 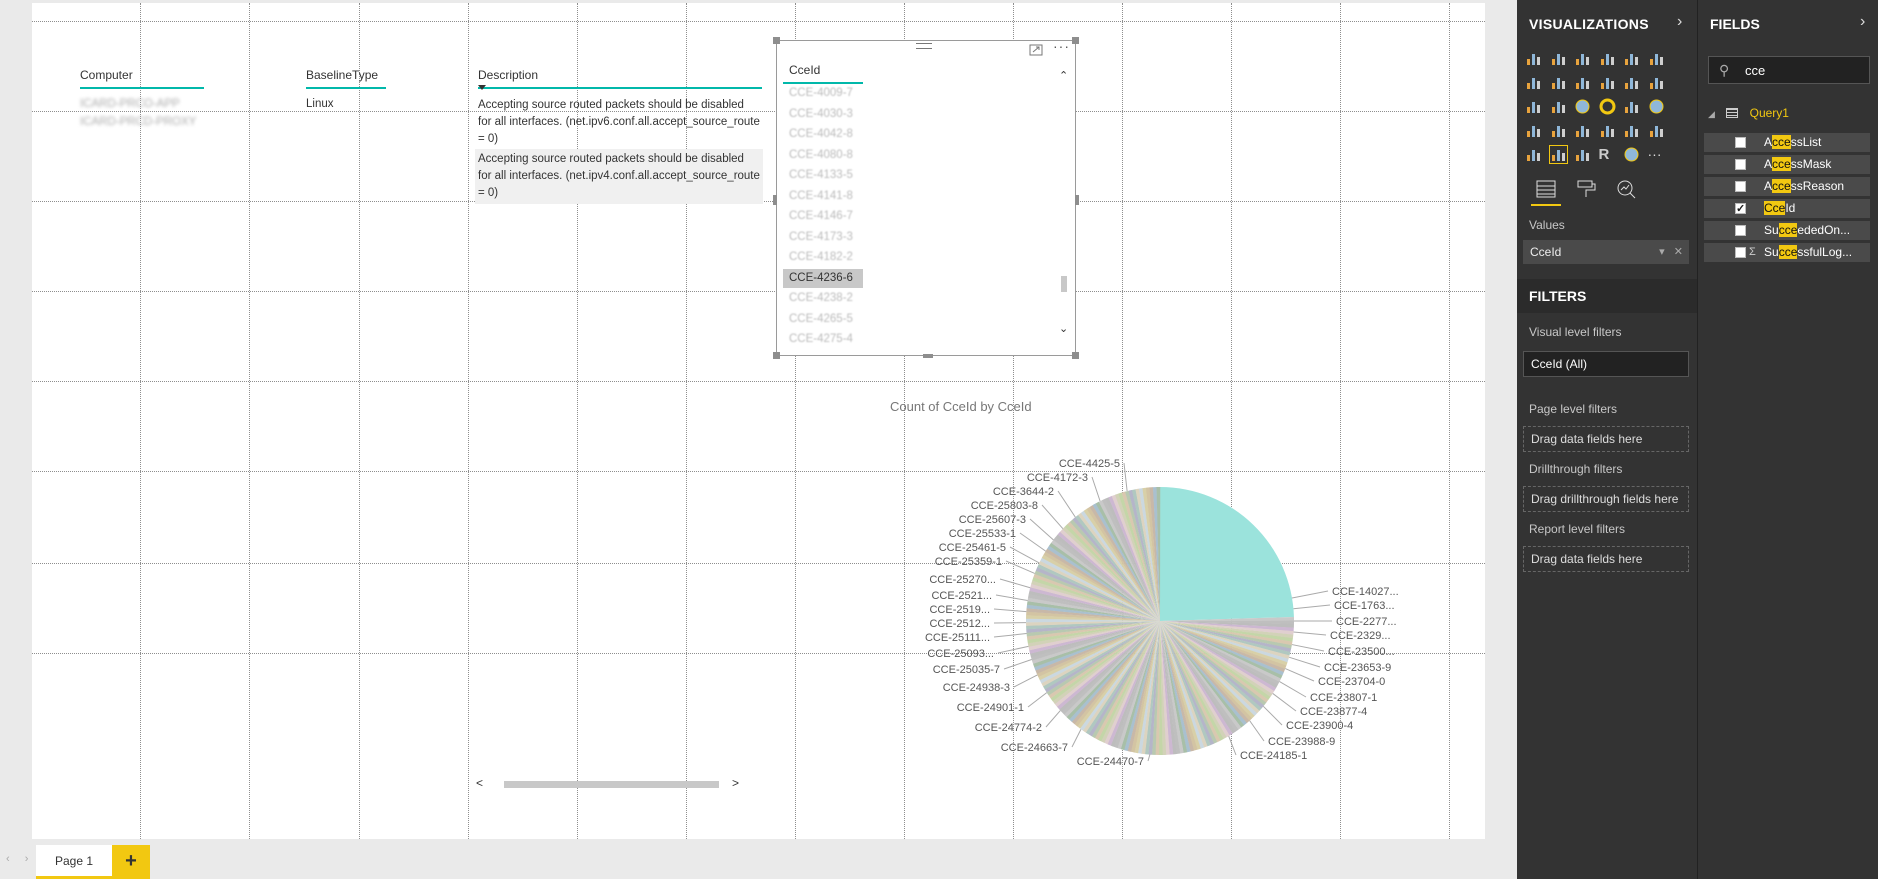 What do you see at coordinates (1558, 82) in the screenshot?
I see `area-chart-icon` at bounding box center [1558, 82].